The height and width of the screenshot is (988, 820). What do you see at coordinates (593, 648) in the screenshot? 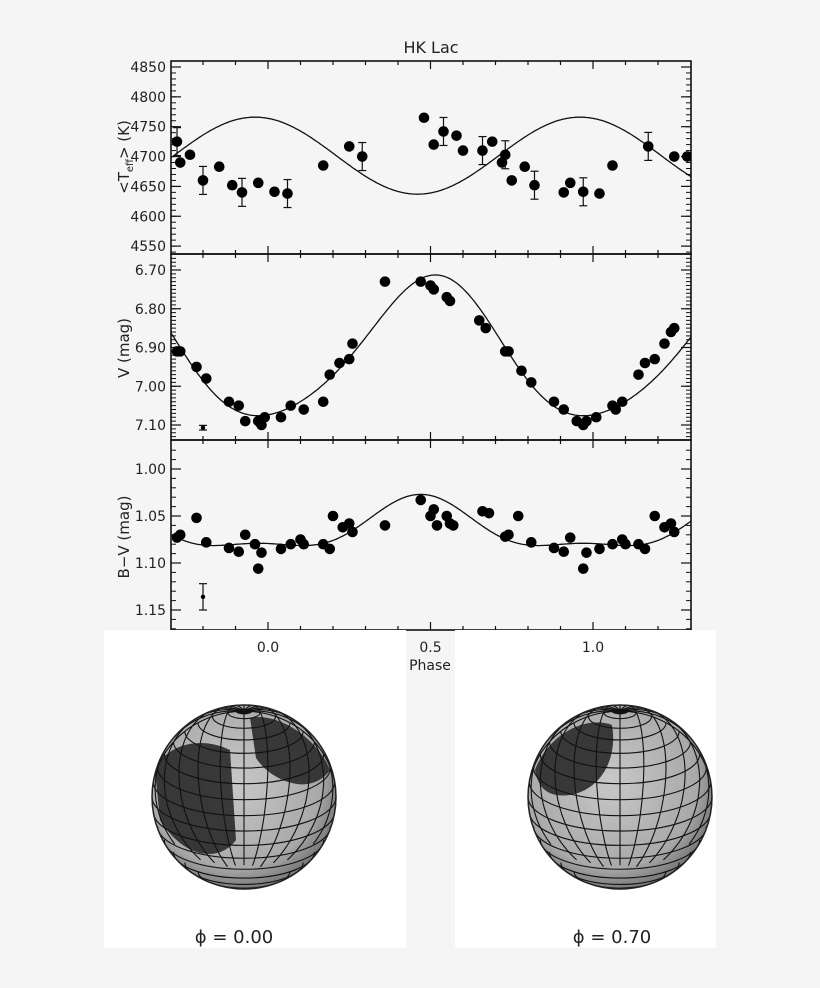
I see `x-tick-label: 1.0` at bounding box center [593, 648].